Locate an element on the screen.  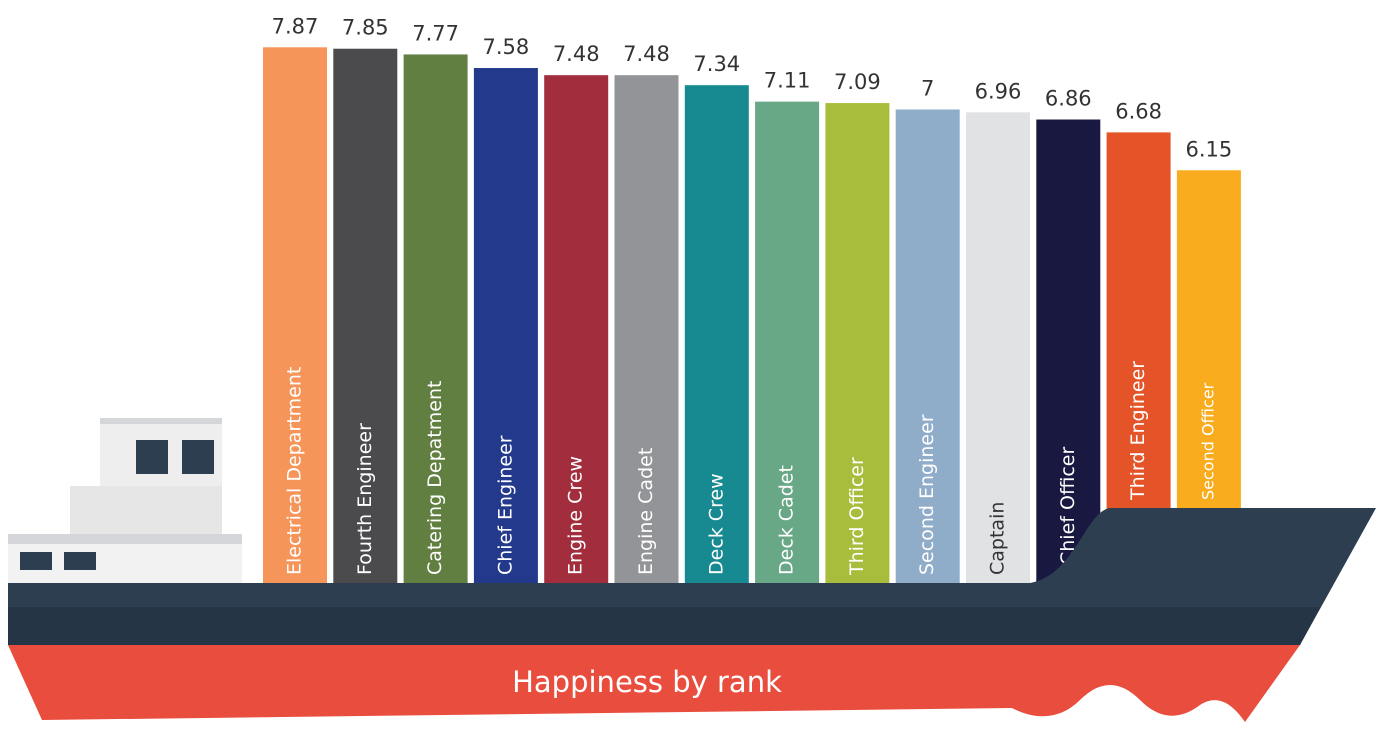
value-label: 7 is located at coordinates (927, 89).